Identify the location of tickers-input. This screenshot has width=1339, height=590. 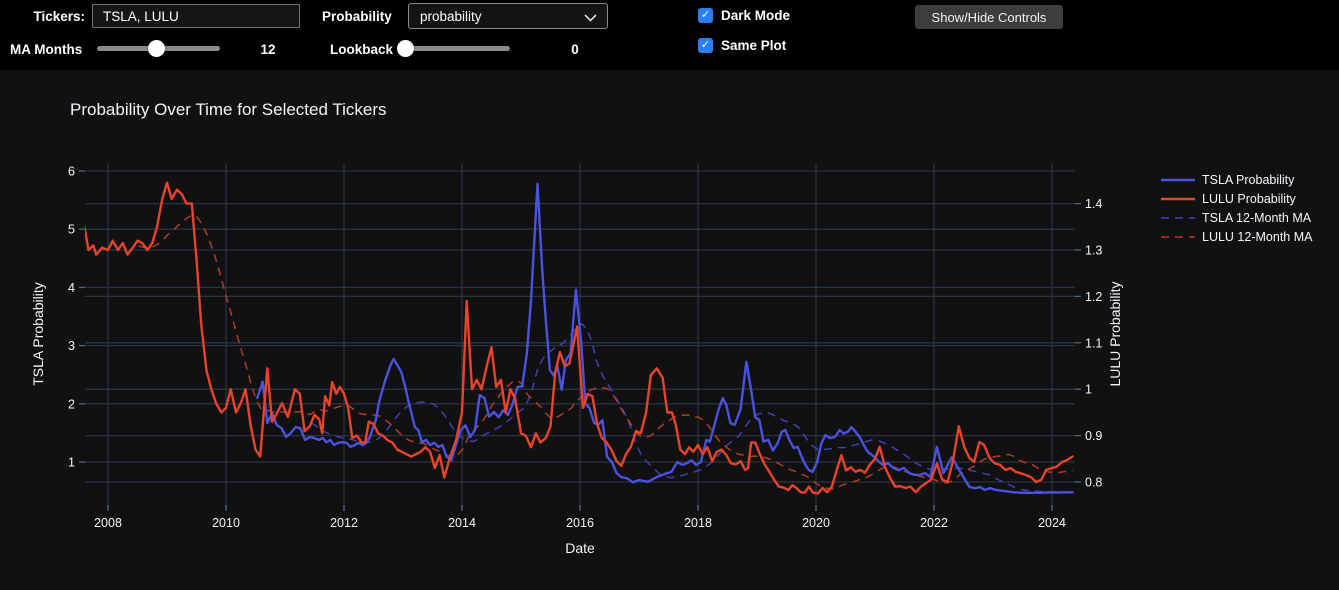
(196, 16).